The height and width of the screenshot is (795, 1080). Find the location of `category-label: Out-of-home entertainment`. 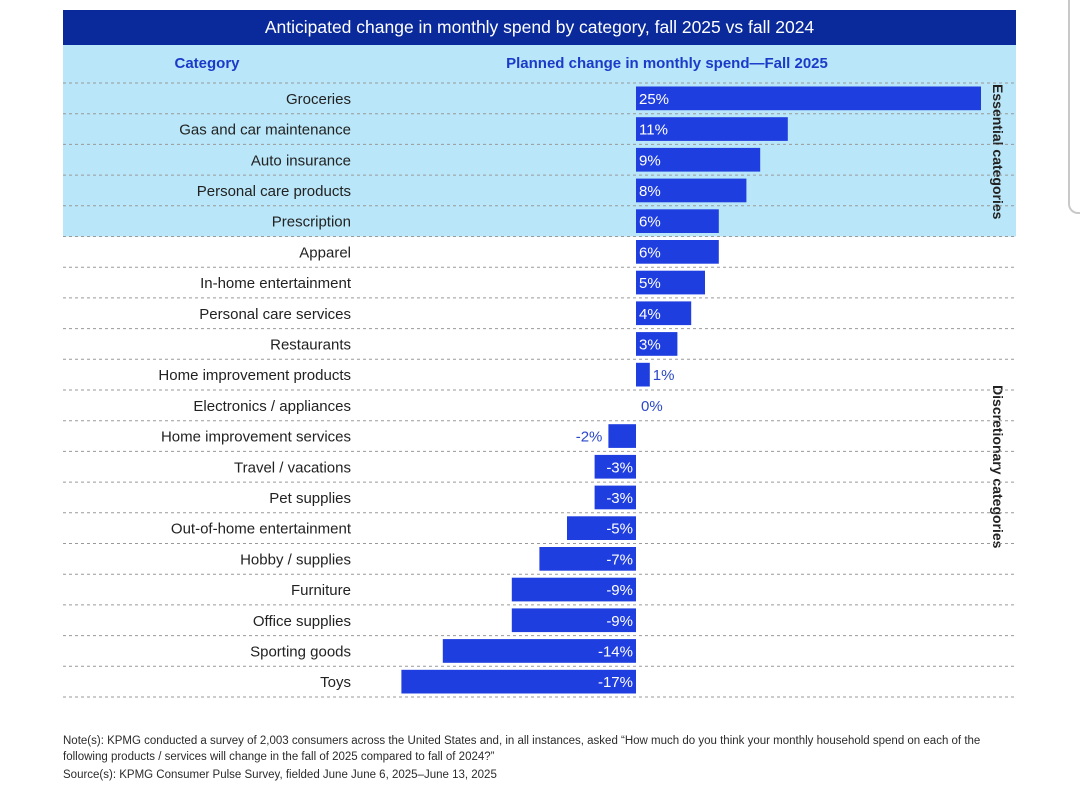

category-label: Out-of-home entertainment is located at coordinates (261, 529).